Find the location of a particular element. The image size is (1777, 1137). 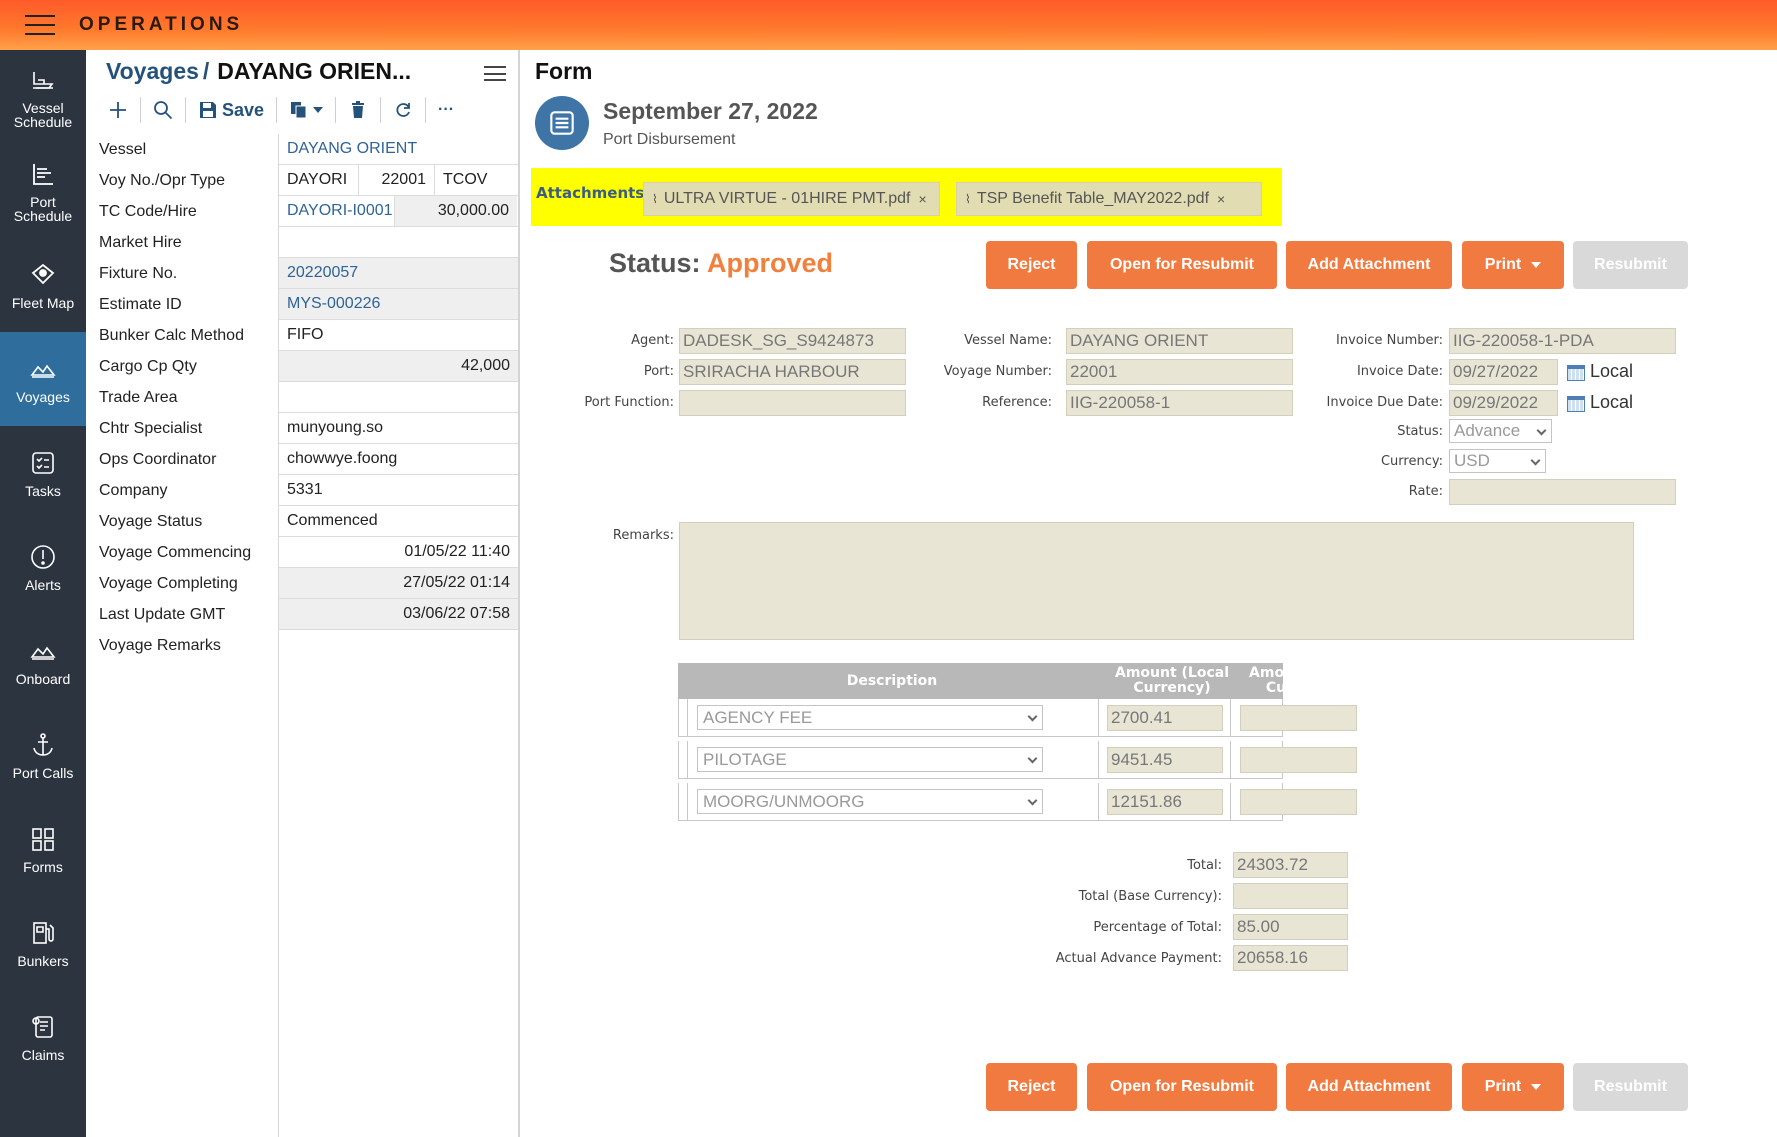

trash-icon is located at coordinates (358, 109).